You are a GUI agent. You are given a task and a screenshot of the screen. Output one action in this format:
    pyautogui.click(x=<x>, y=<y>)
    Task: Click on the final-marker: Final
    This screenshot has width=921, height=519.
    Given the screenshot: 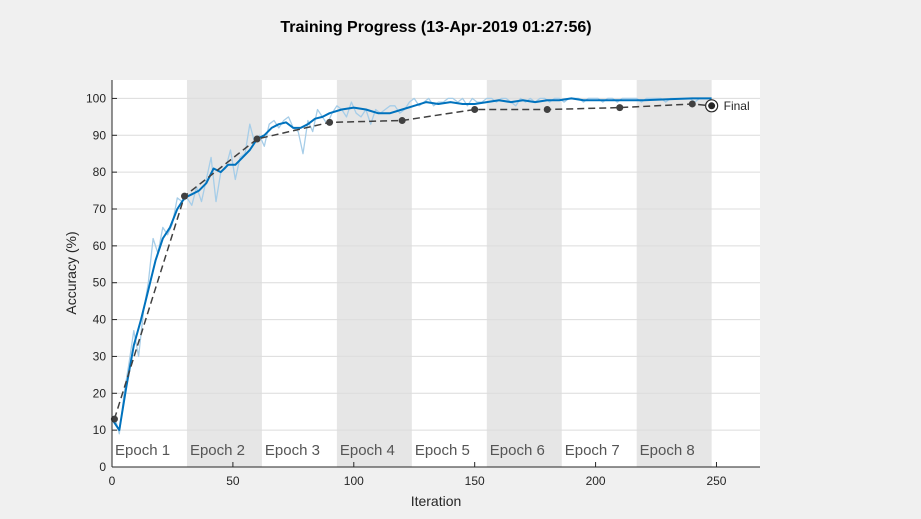 What is the action you would take?
    pyautogui.click(x=727, y=106)
    